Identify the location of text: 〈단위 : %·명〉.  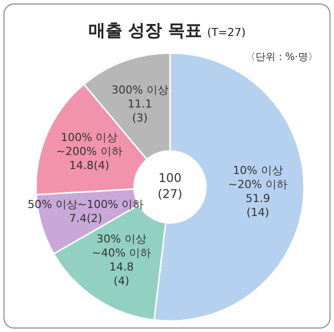
(282, 57).